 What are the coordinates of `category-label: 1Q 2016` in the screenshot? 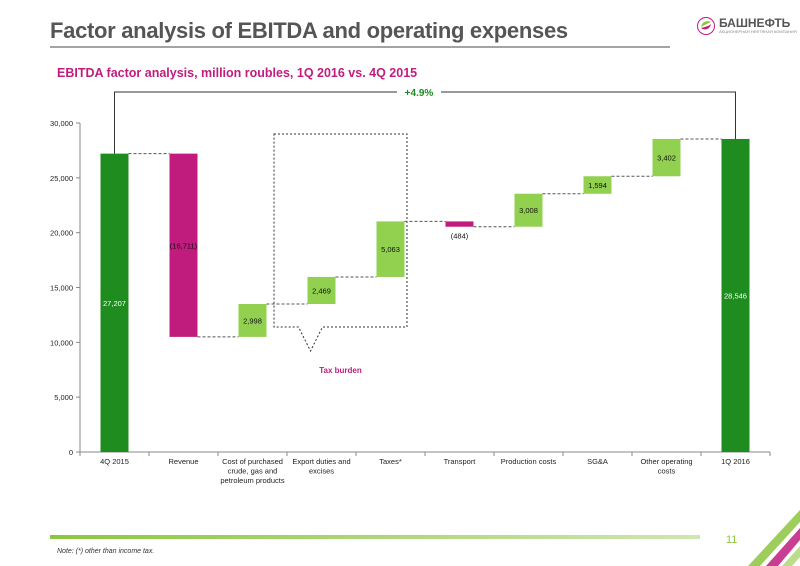 It's located at (735, 461).